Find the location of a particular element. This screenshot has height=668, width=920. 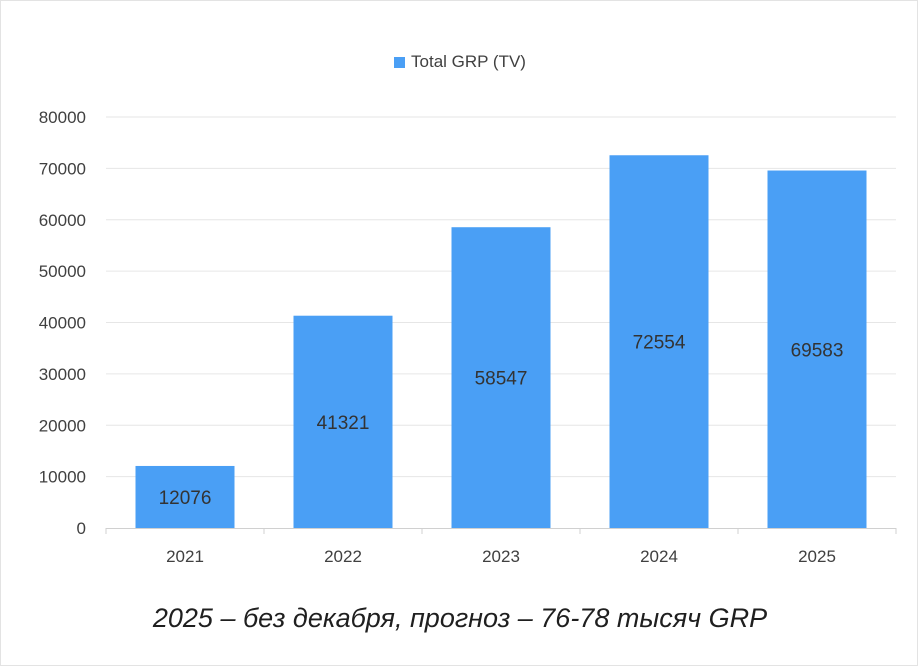

data-label: 12076 is located at coordinates (185, 498).